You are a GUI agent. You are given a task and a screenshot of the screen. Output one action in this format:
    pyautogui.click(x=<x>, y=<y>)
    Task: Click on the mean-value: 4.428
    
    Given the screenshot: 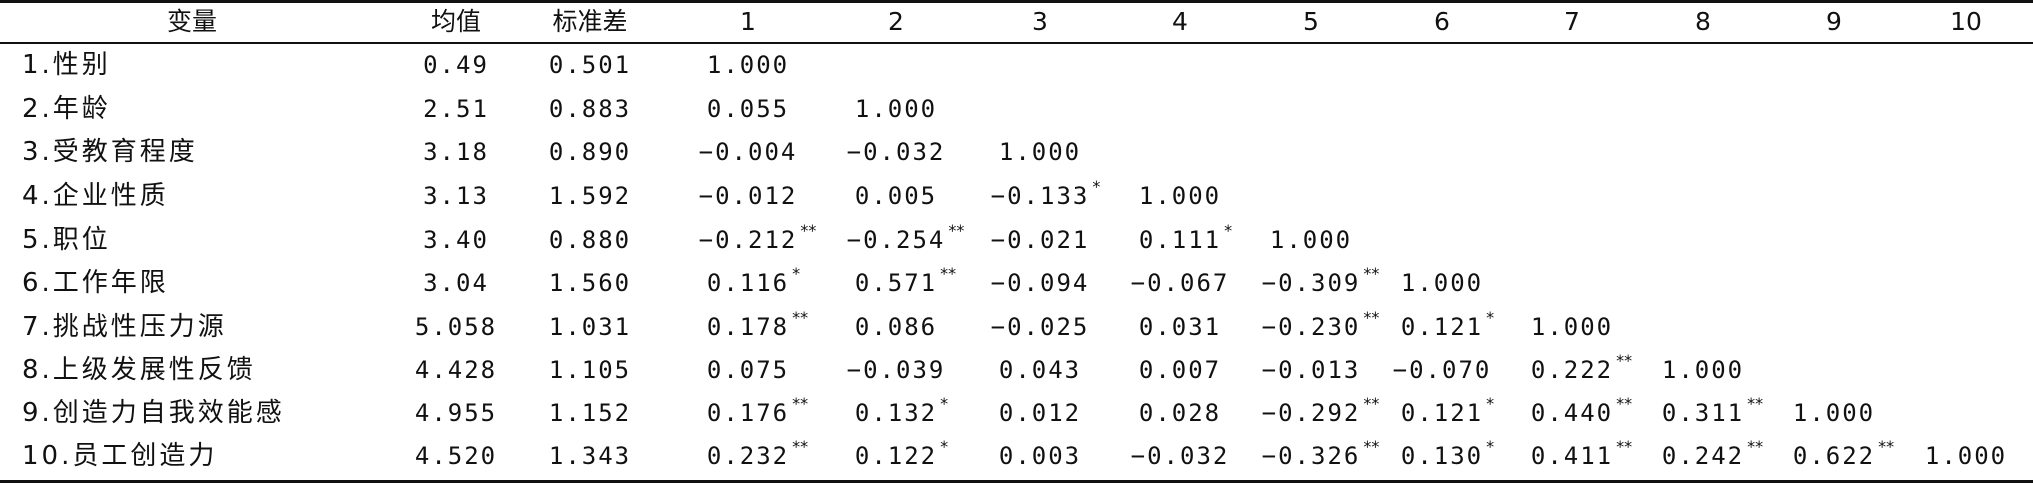 What is the action you would take?
    pyautogui.click(x=456, y=370)
    